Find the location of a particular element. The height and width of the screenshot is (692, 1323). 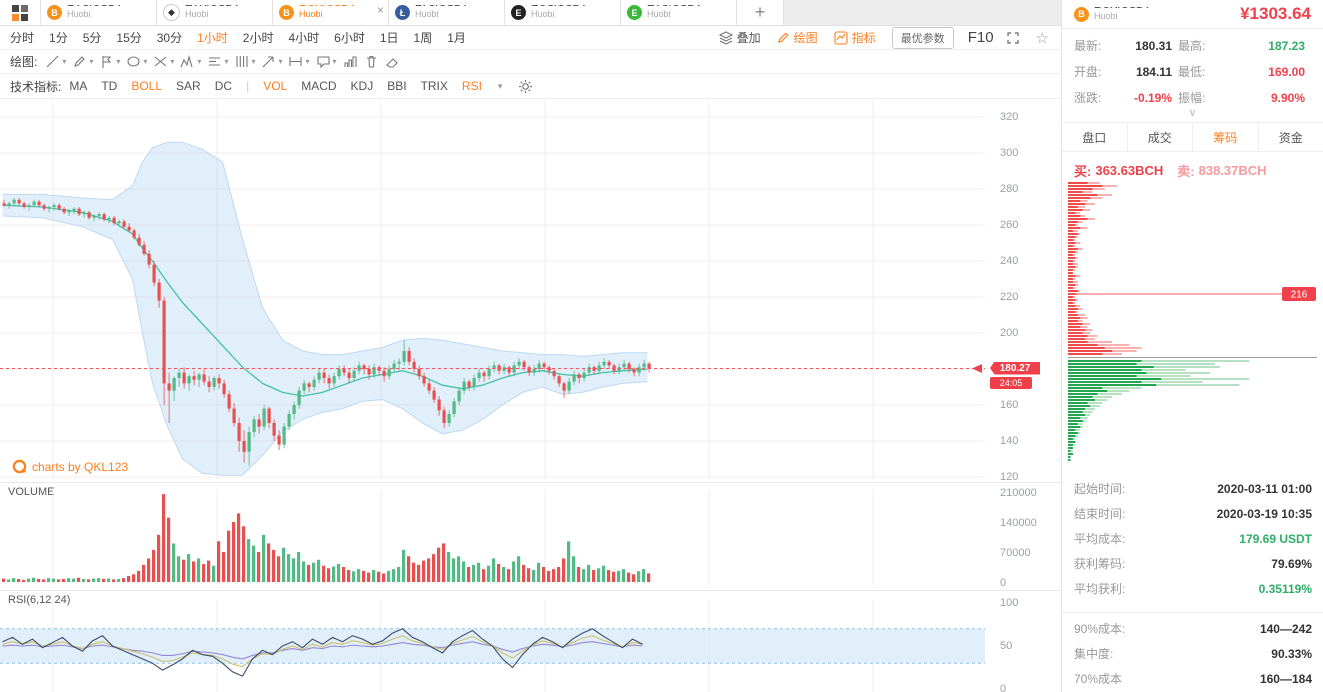

market-panel-header: B BCH/USDT Huobi ¥1303.64 is located at coordinates (1192, 14).